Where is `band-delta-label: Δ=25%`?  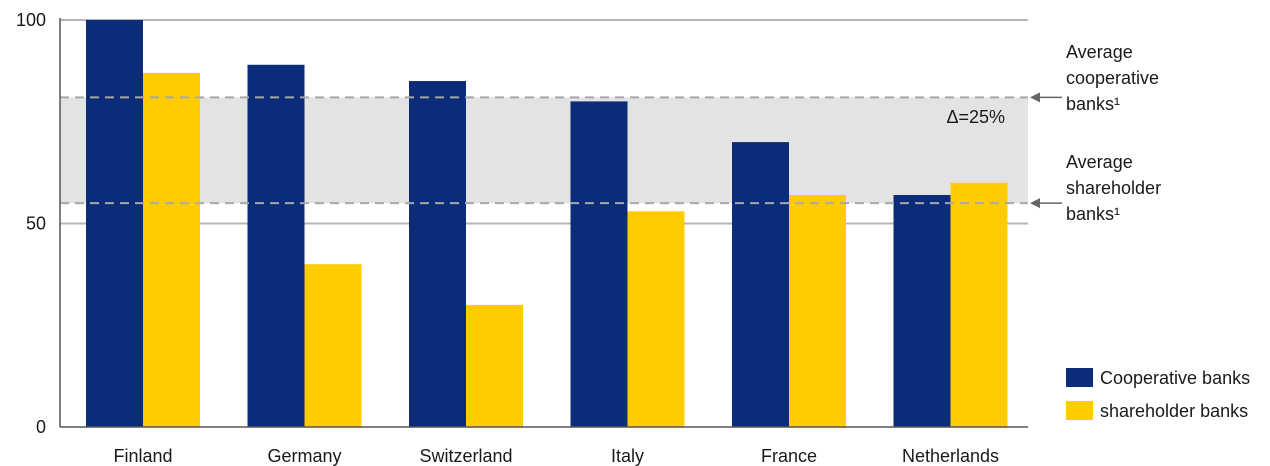 band-delta-label: Δ=25% is located at coordinates (975, 117).